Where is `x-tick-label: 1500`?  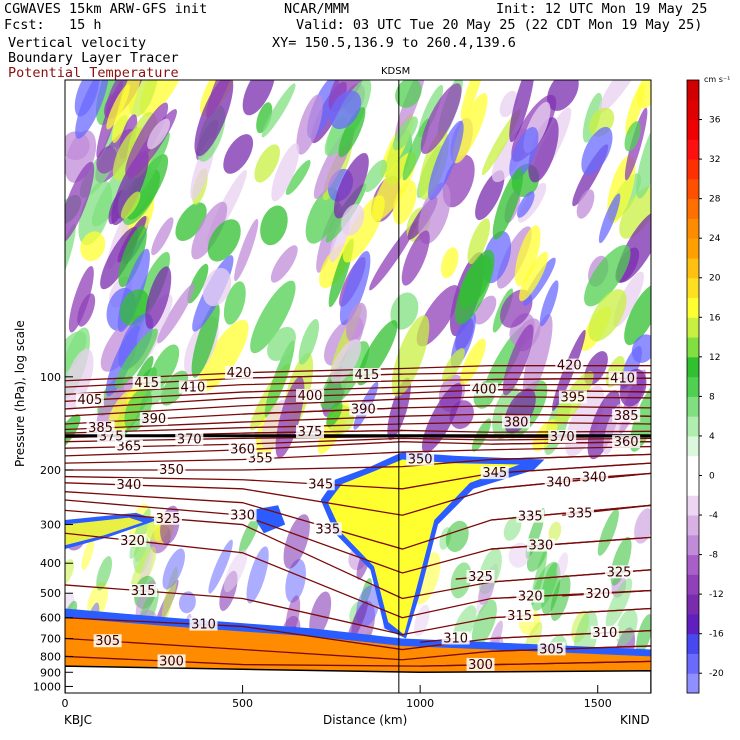
x-tick-label: 1500 is located at coordinates (598, 703).